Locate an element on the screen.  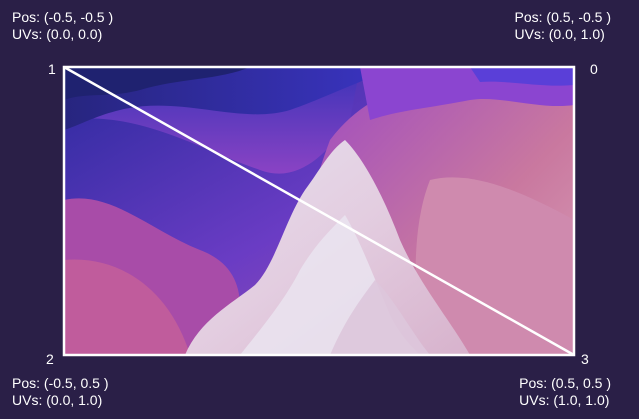
vertex-1-pos: Pos: (-0.5, -0.5 ) is located at coordinates (63, 17).